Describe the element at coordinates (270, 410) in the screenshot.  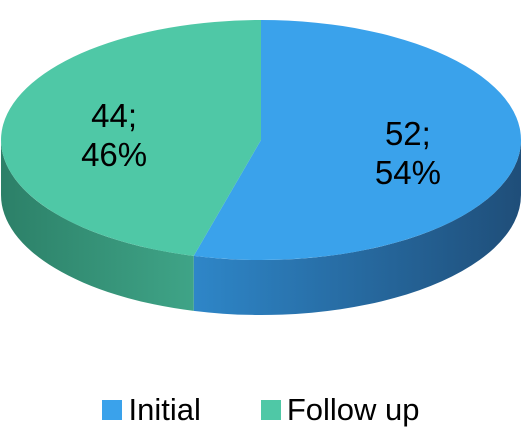
I see `legend-swatch-follow-up` at that location.